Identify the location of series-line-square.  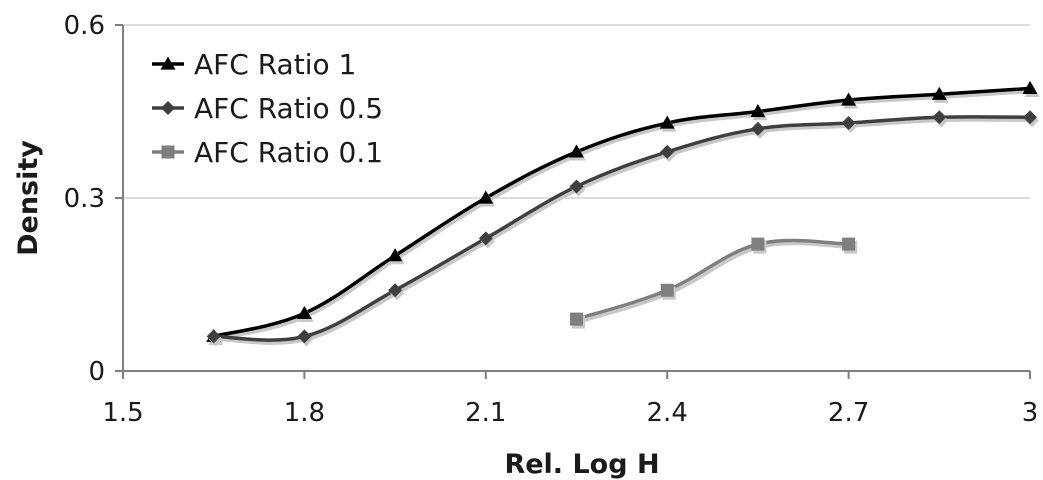
(712, 279).